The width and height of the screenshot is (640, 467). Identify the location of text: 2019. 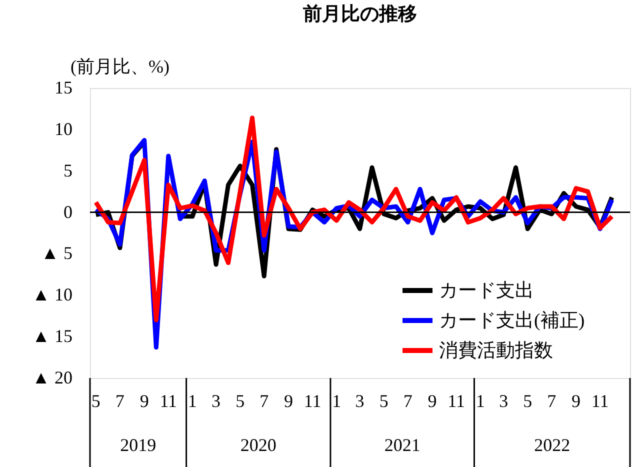
(138, 445).